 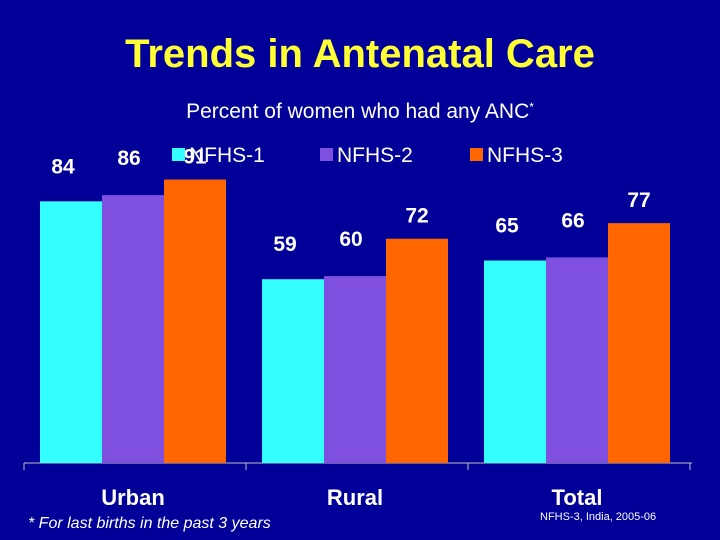 I want to click on chart-subtitle-marker: *, so click(x=531, y=107).